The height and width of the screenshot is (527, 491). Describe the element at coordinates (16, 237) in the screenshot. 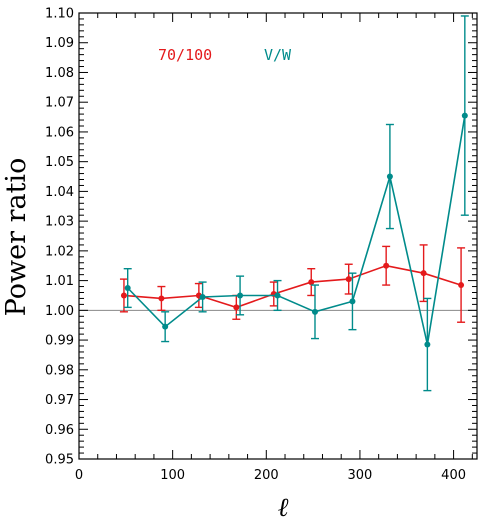

I see `y-axis-title: Power ratio` at that location.